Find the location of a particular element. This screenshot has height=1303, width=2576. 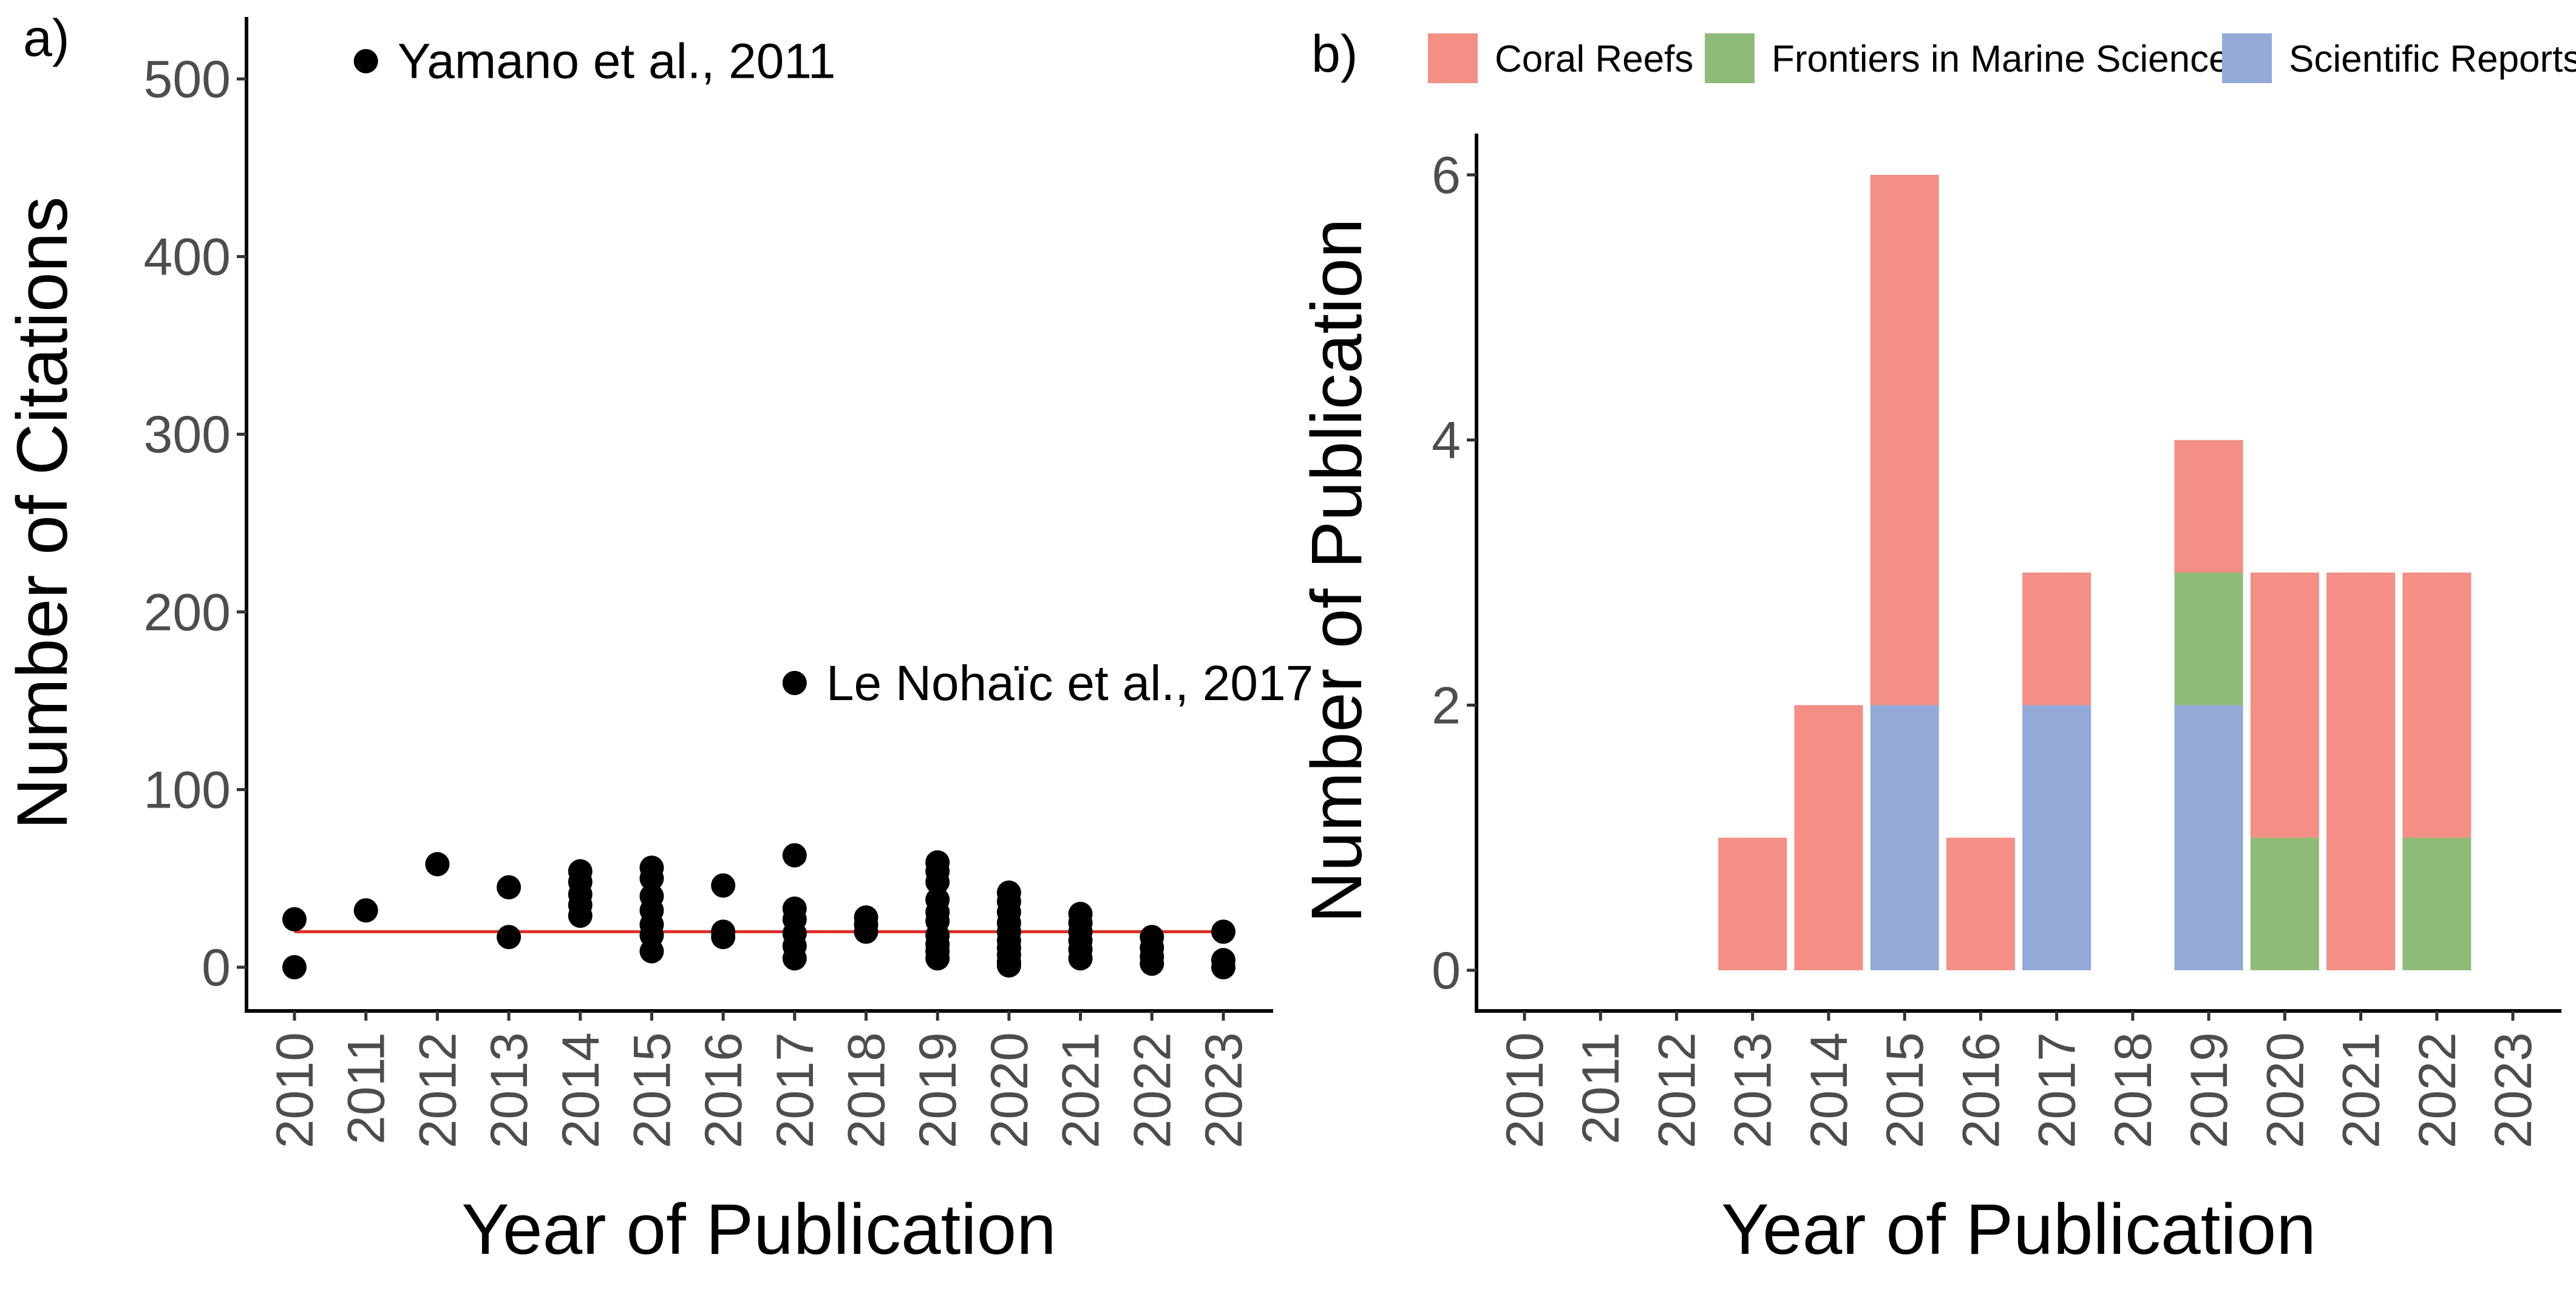

point-annotation: Yamano et al., 2011 is located at coordinates (617, 62).